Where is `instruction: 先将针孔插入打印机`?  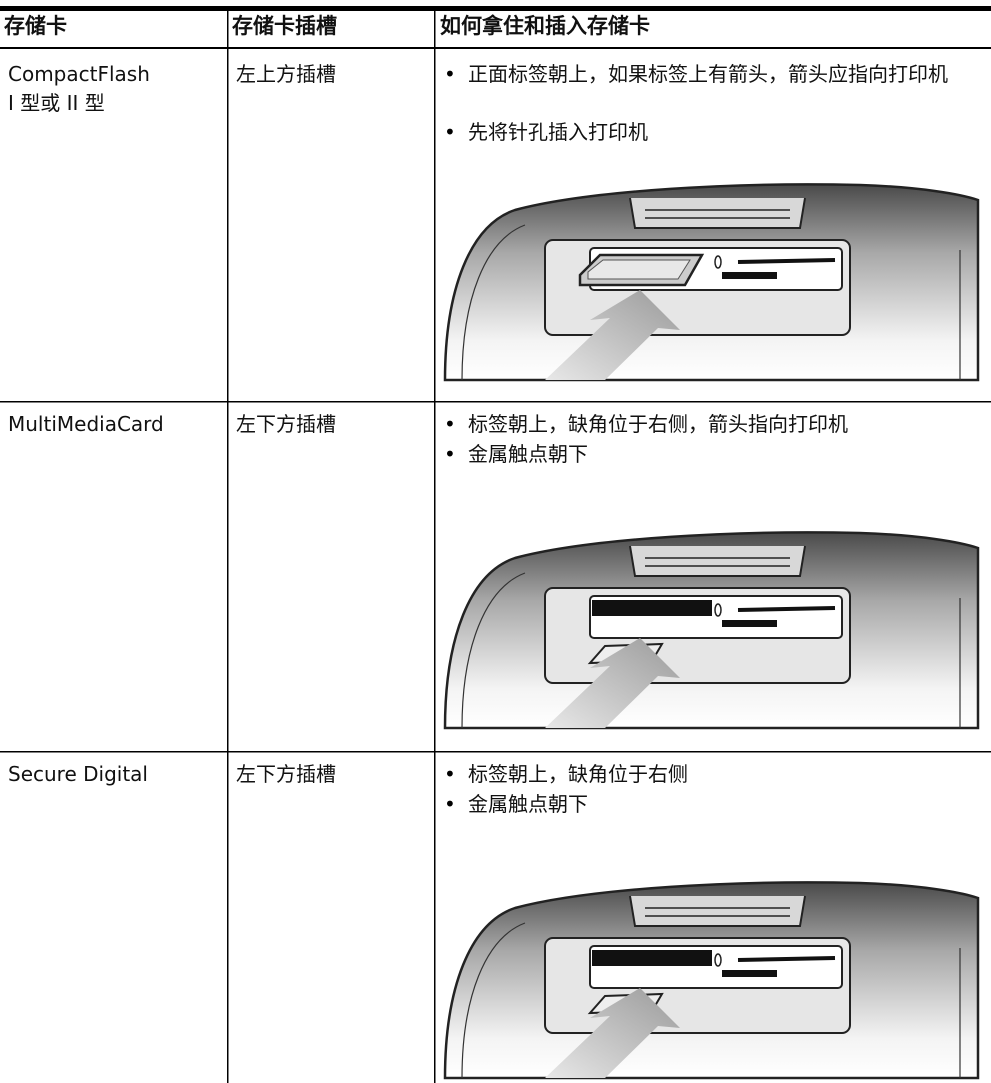 instruction: 先将针孔插入打印机 is located at coordinates (558, 132).